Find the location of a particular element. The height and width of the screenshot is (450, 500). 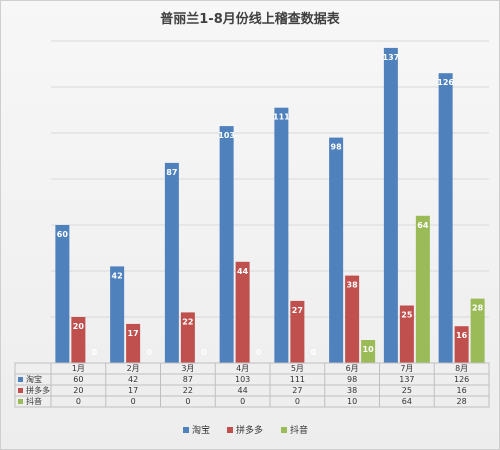

legend: 淘宝 拼多多 抖音 is located at coordinates (245, 430).